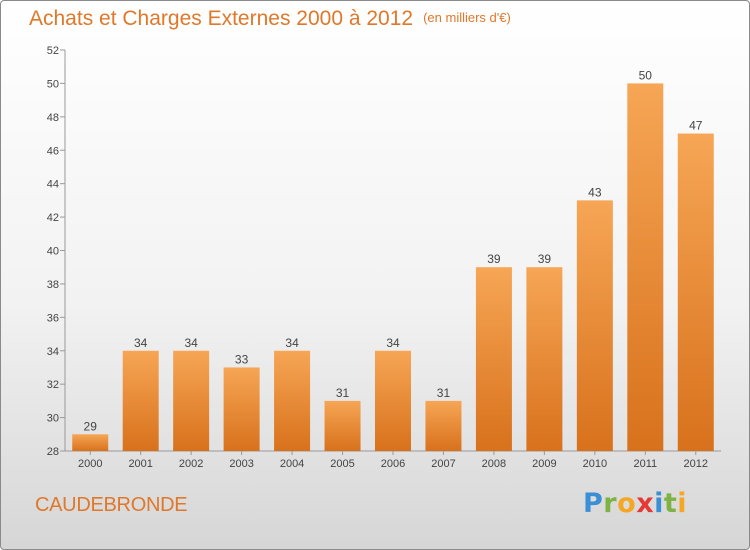  Describe the element at coordinates (53, 84) in the screenshot. I see `y-tick-label: 50` at that location.